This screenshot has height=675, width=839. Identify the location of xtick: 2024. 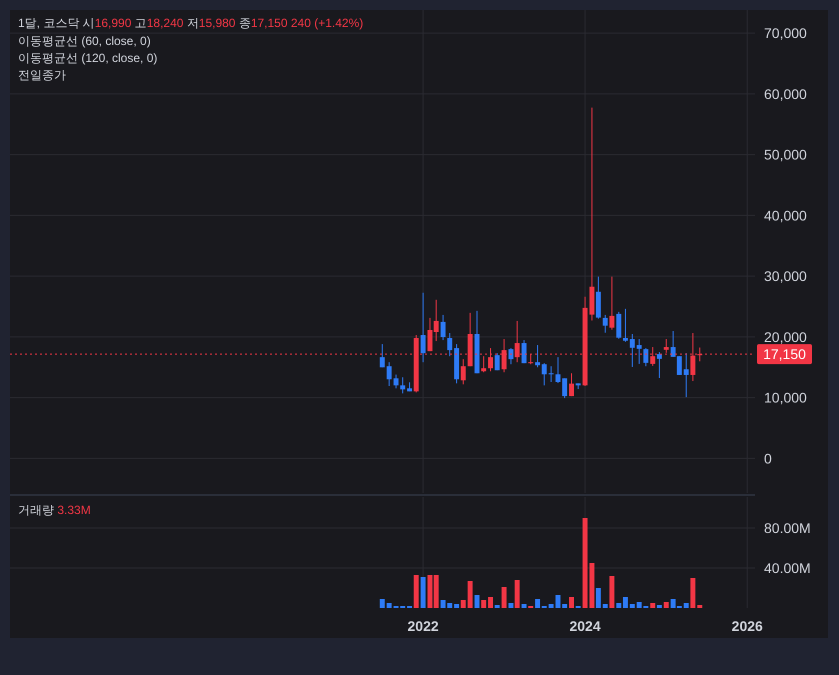
(585, 626).